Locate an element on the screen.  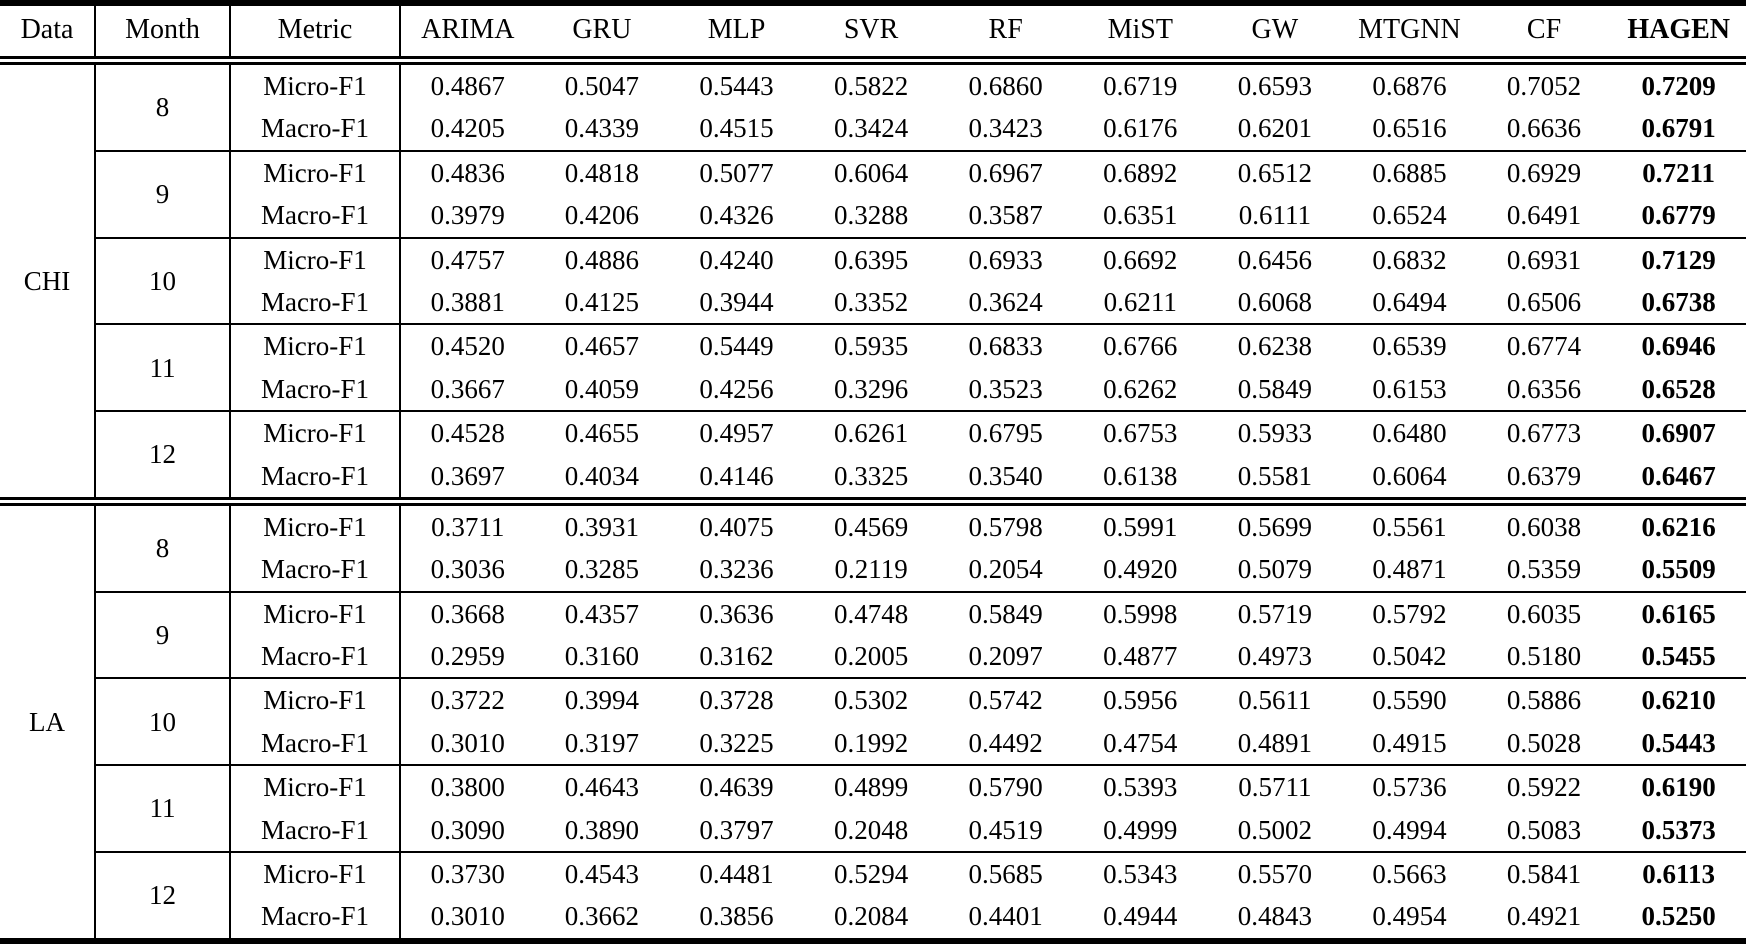
value-cell: 0.3800 is located at coordinates (467, 787).